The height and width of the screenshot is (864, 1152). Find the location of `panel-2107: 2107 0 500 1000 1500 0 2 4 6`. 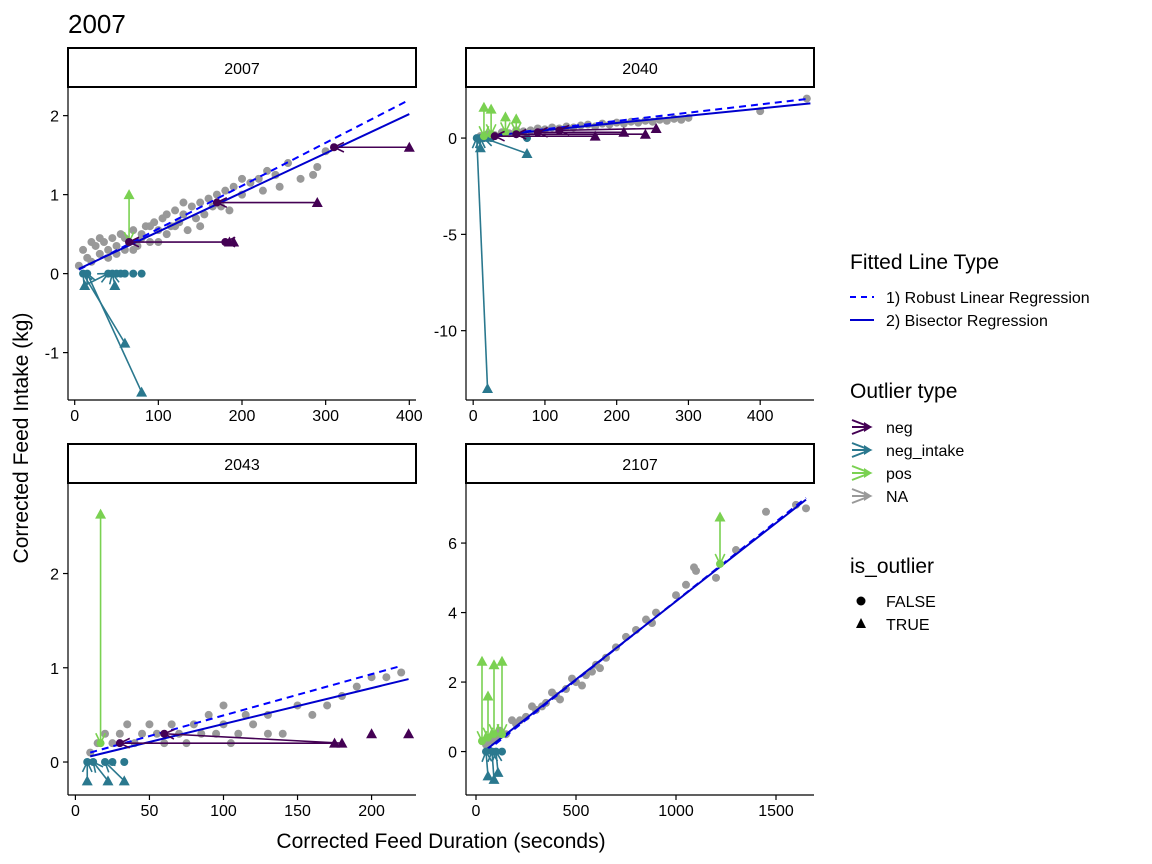

panel-2107: 2107 0 500 1000 1500 0 2 4 6 is located at coordinates (631, 631).